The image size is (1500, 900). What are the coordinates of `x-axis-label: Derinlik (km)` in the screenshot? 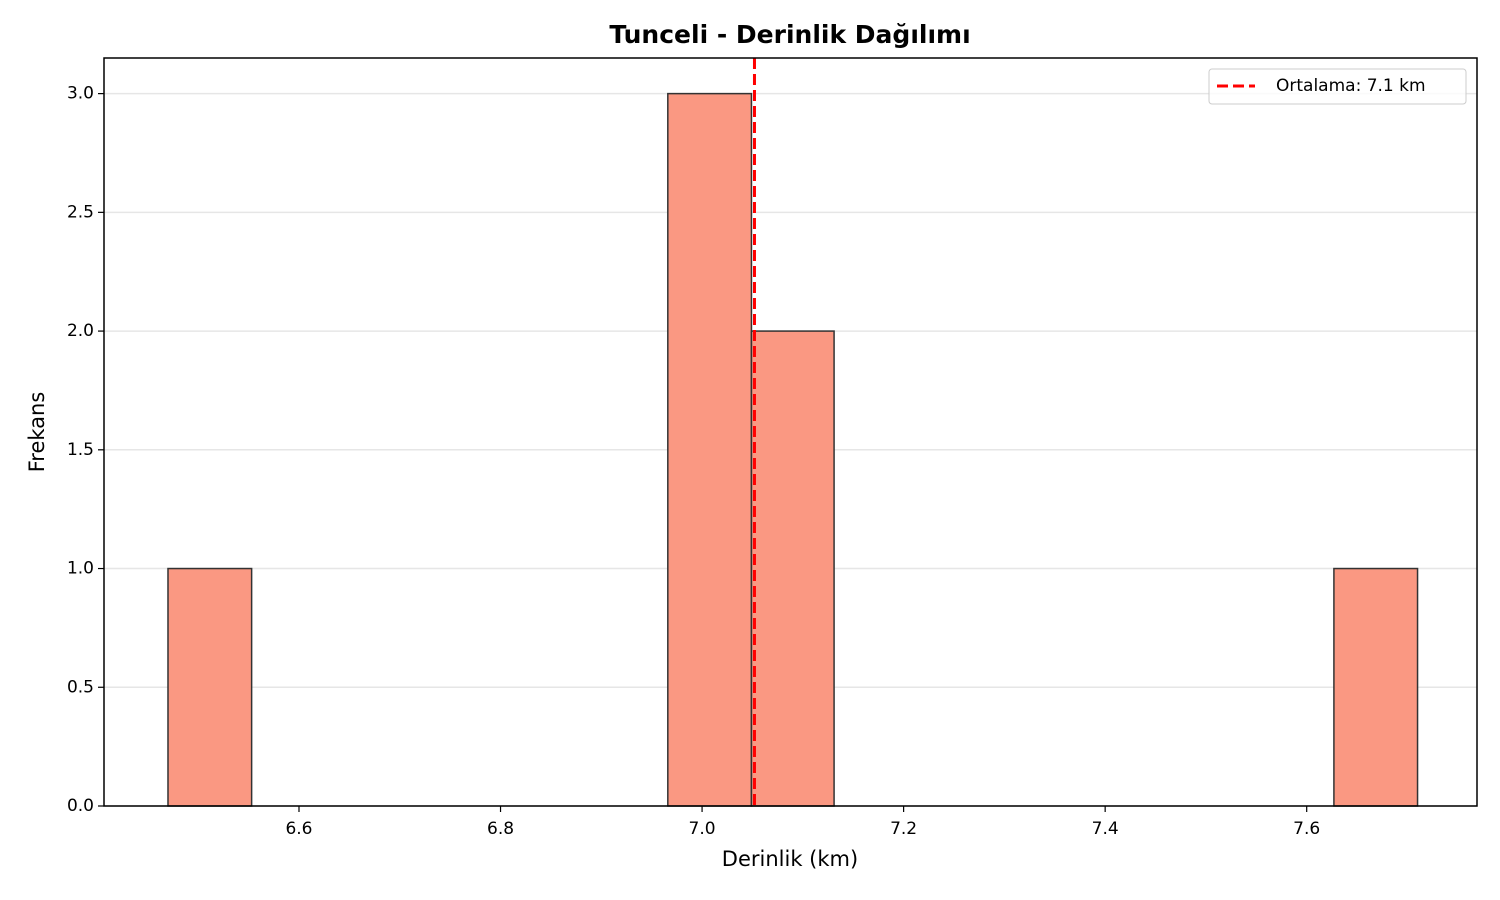 It's located at (790, 859).